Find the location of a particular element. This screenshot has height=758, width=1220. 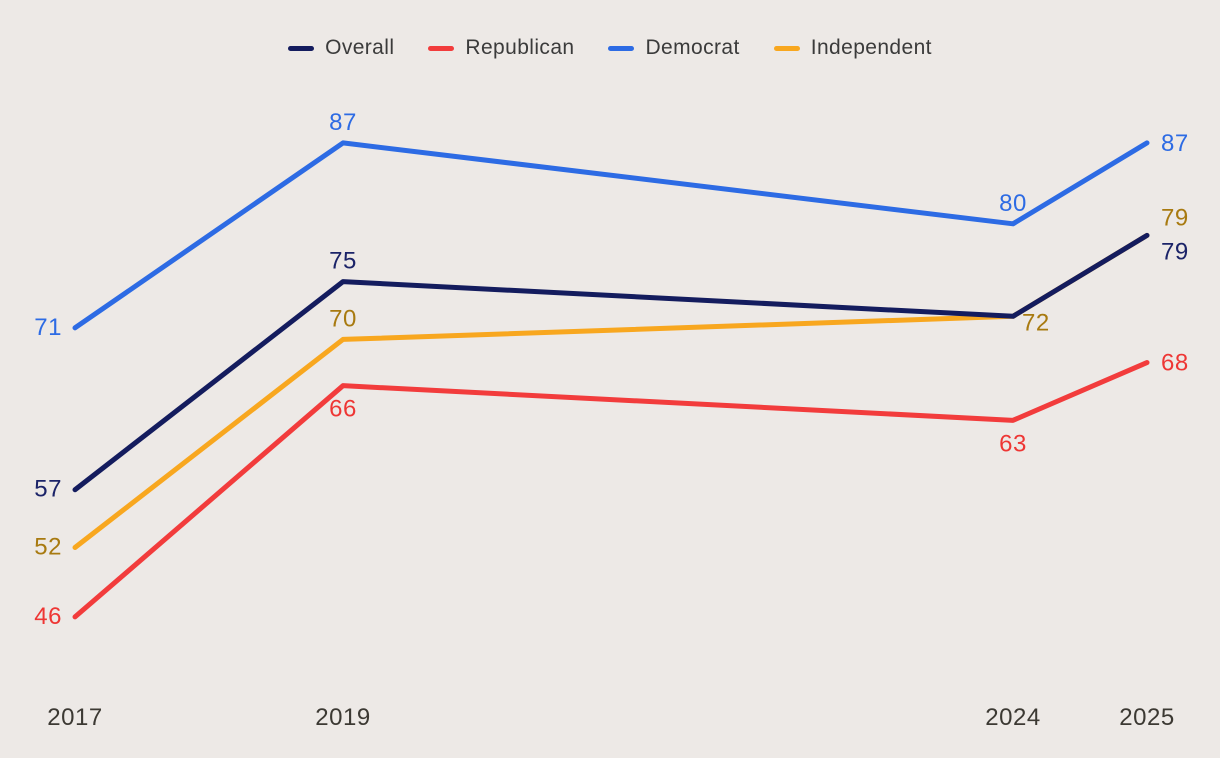

legend-item-independent: Independent is located at coordinates (852, 48).